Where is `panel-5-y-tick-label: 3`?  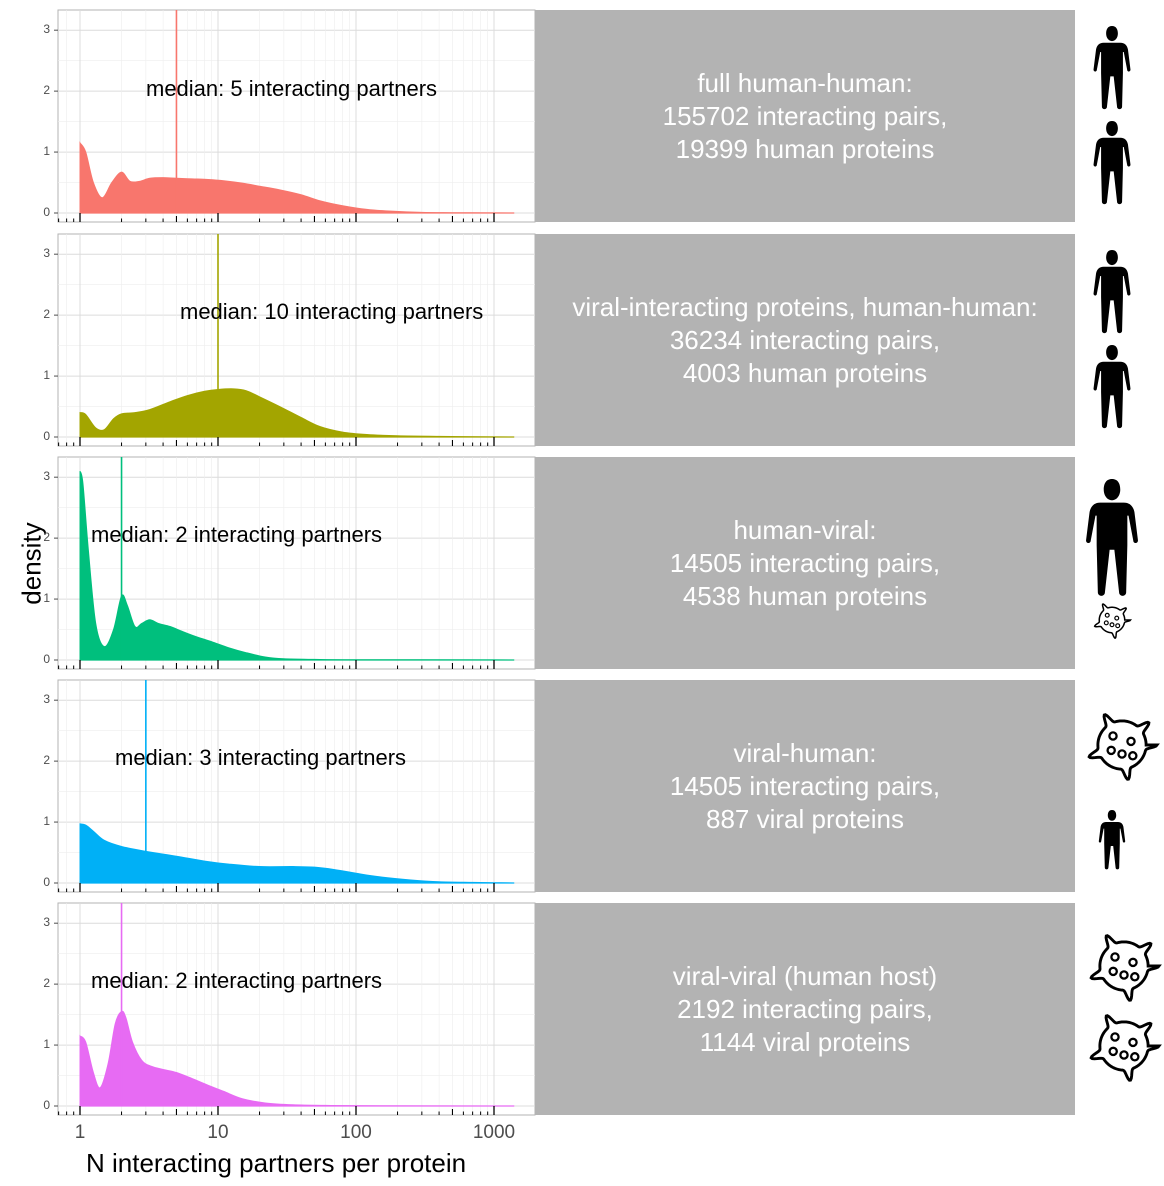
panel-5-y-tick-label: 3 is located at coordinates (46, 922).